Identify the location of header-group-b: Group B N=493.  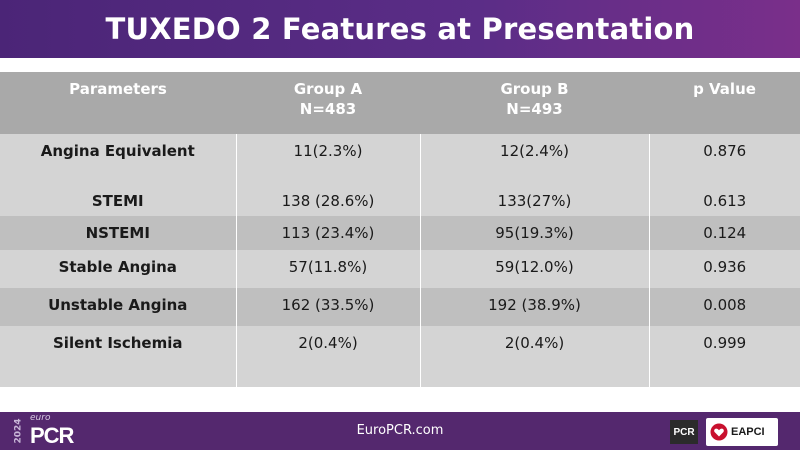
(534, 103).